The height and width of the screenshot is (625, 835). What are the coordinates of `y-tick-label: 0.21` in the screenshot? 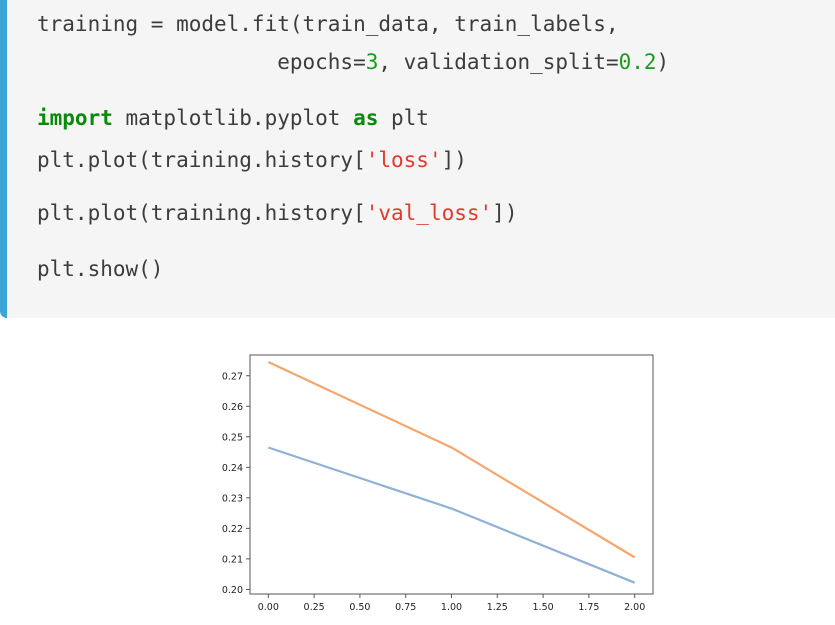 It's located at (232, 559).